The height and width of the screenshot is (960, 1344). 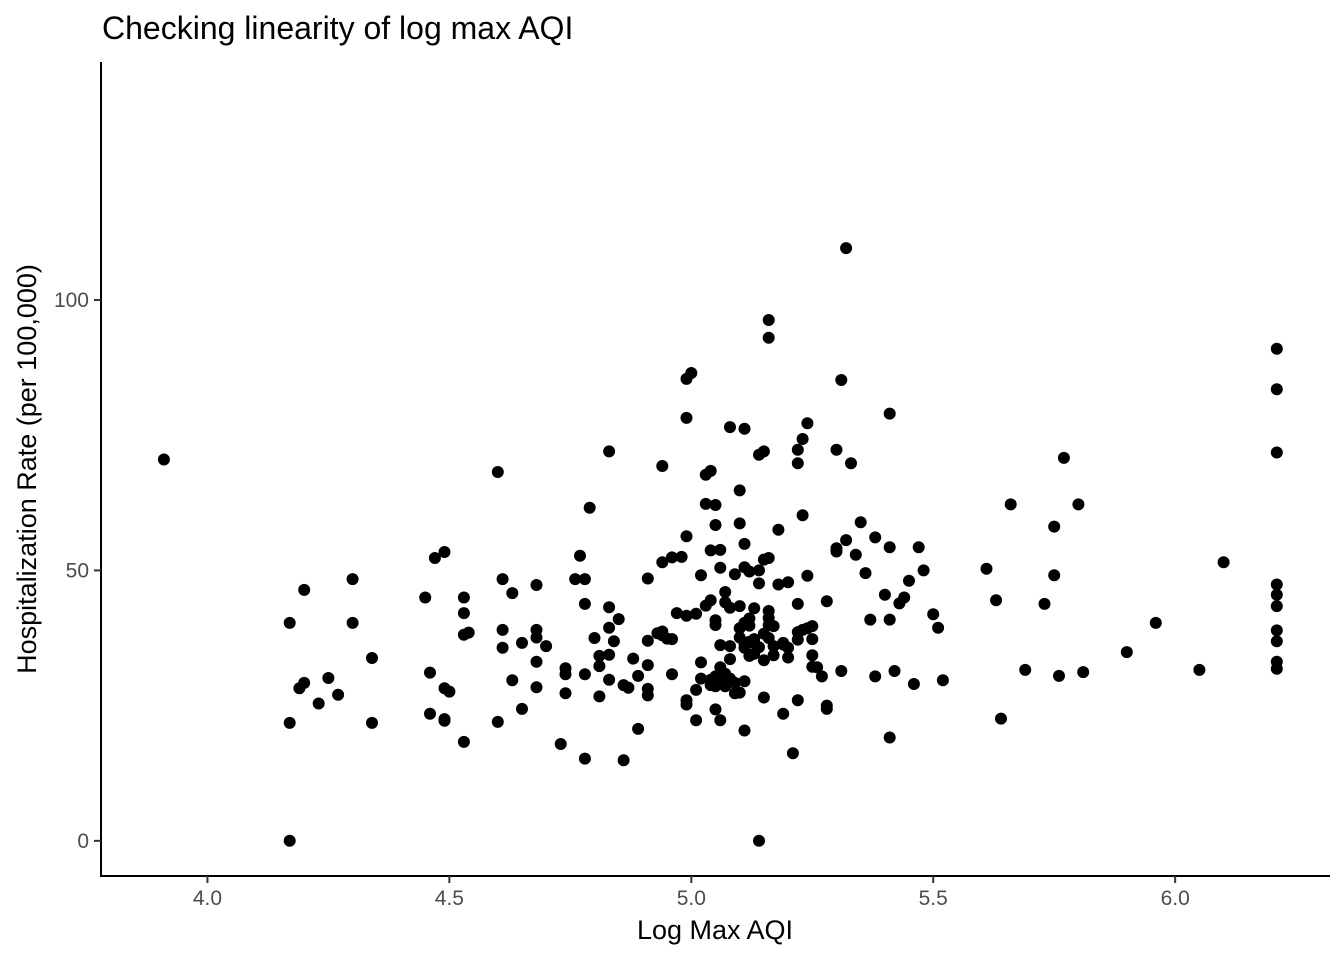 I want to click on y-axis-title: Hospitalization Rate (per 100,000), so click(x=27, y=469).